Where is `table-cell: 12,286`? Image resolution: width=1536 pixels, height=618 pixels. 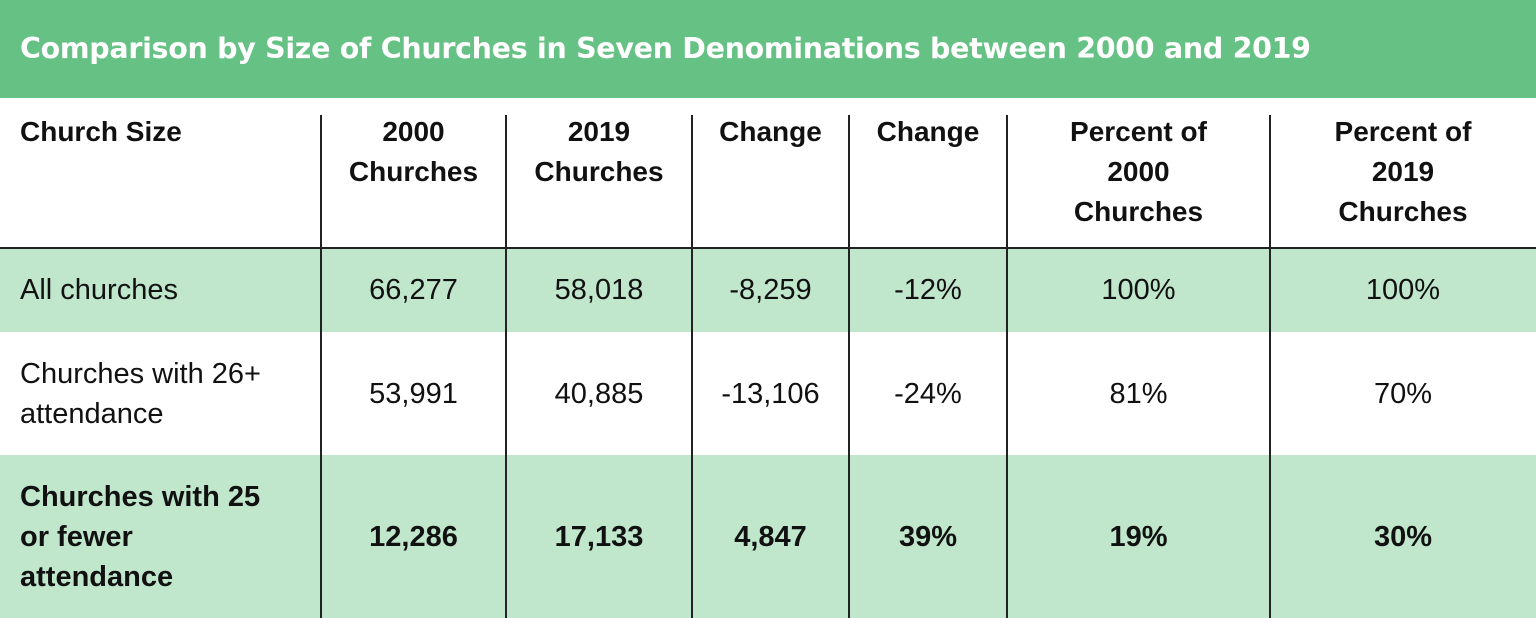
table-cell: 12,286 is located at coordinates (413, 536).